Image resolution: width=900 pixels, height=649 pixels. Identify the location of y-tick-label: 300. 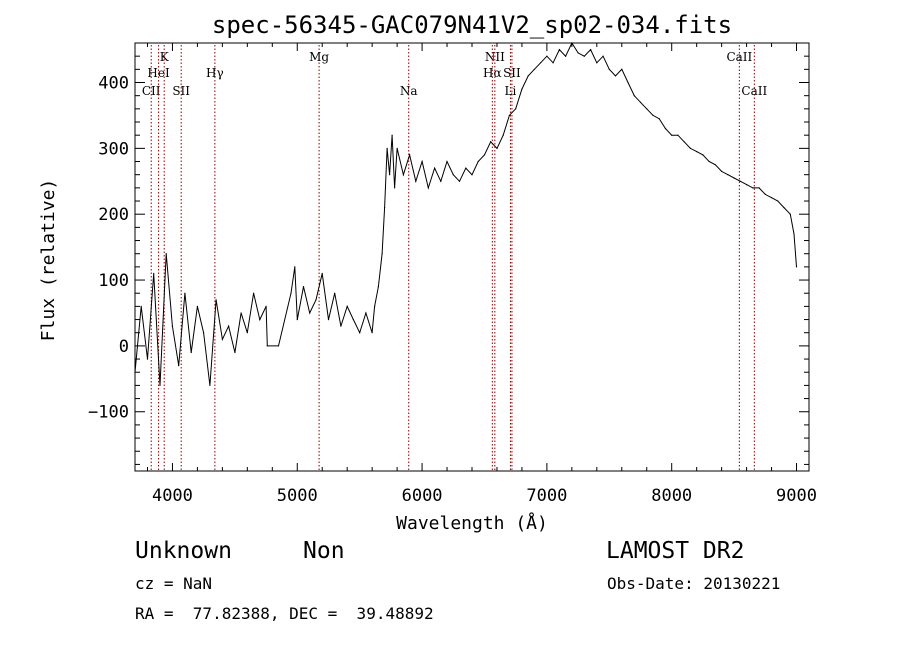
(113, 149).